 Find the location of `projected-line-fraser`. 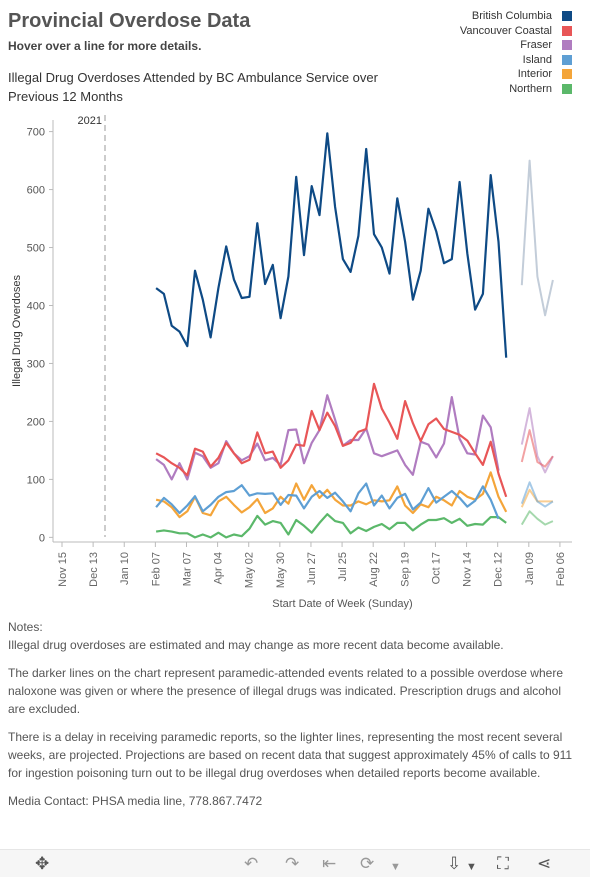

projected-line-fraser is located at coordinates (537, 440).